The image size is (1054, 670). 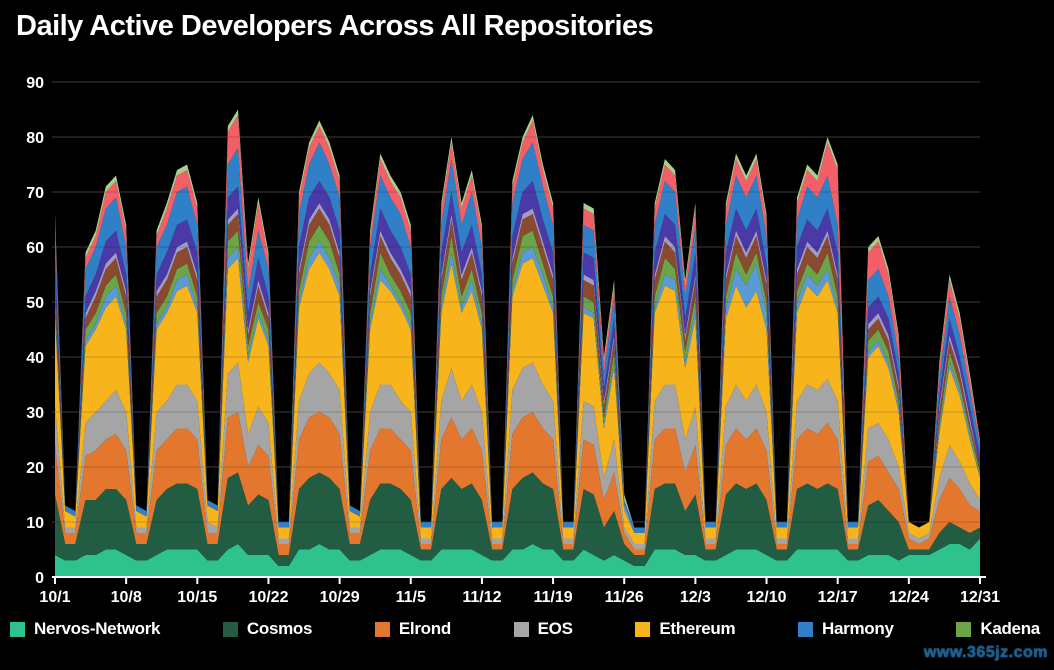 What do you see at coordinates (35, 523) in the screenshot?
I see `y-axis-tick-label: 10` at bounding box center [35, 523].